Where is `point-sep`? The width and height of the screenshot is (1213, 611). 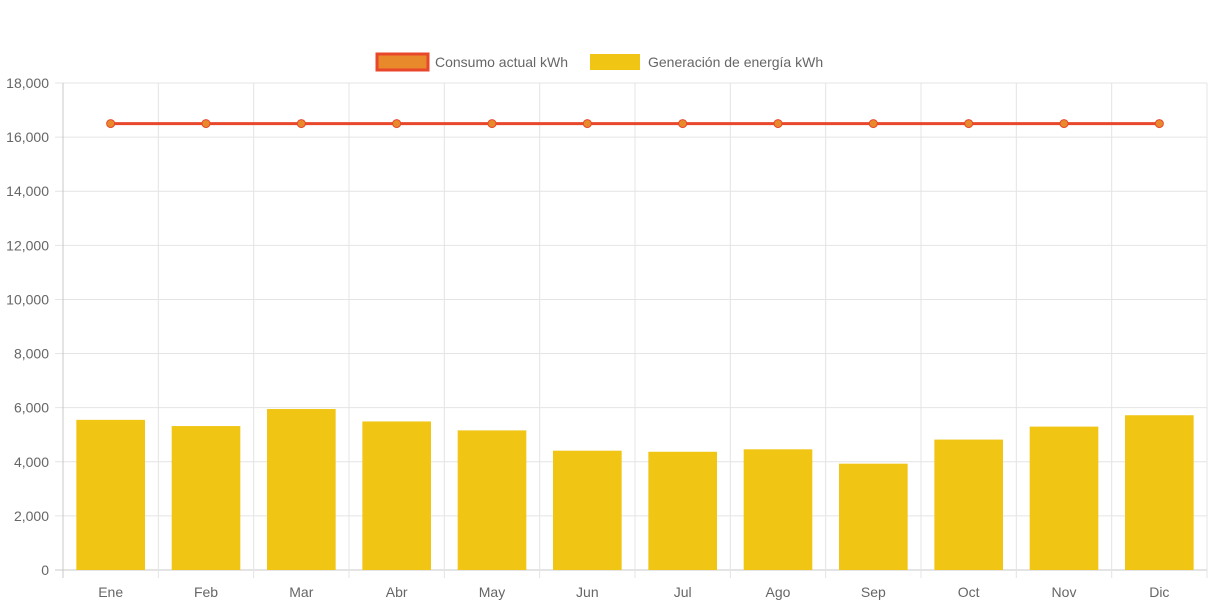
point-sep is located at coordinates (873, 124).